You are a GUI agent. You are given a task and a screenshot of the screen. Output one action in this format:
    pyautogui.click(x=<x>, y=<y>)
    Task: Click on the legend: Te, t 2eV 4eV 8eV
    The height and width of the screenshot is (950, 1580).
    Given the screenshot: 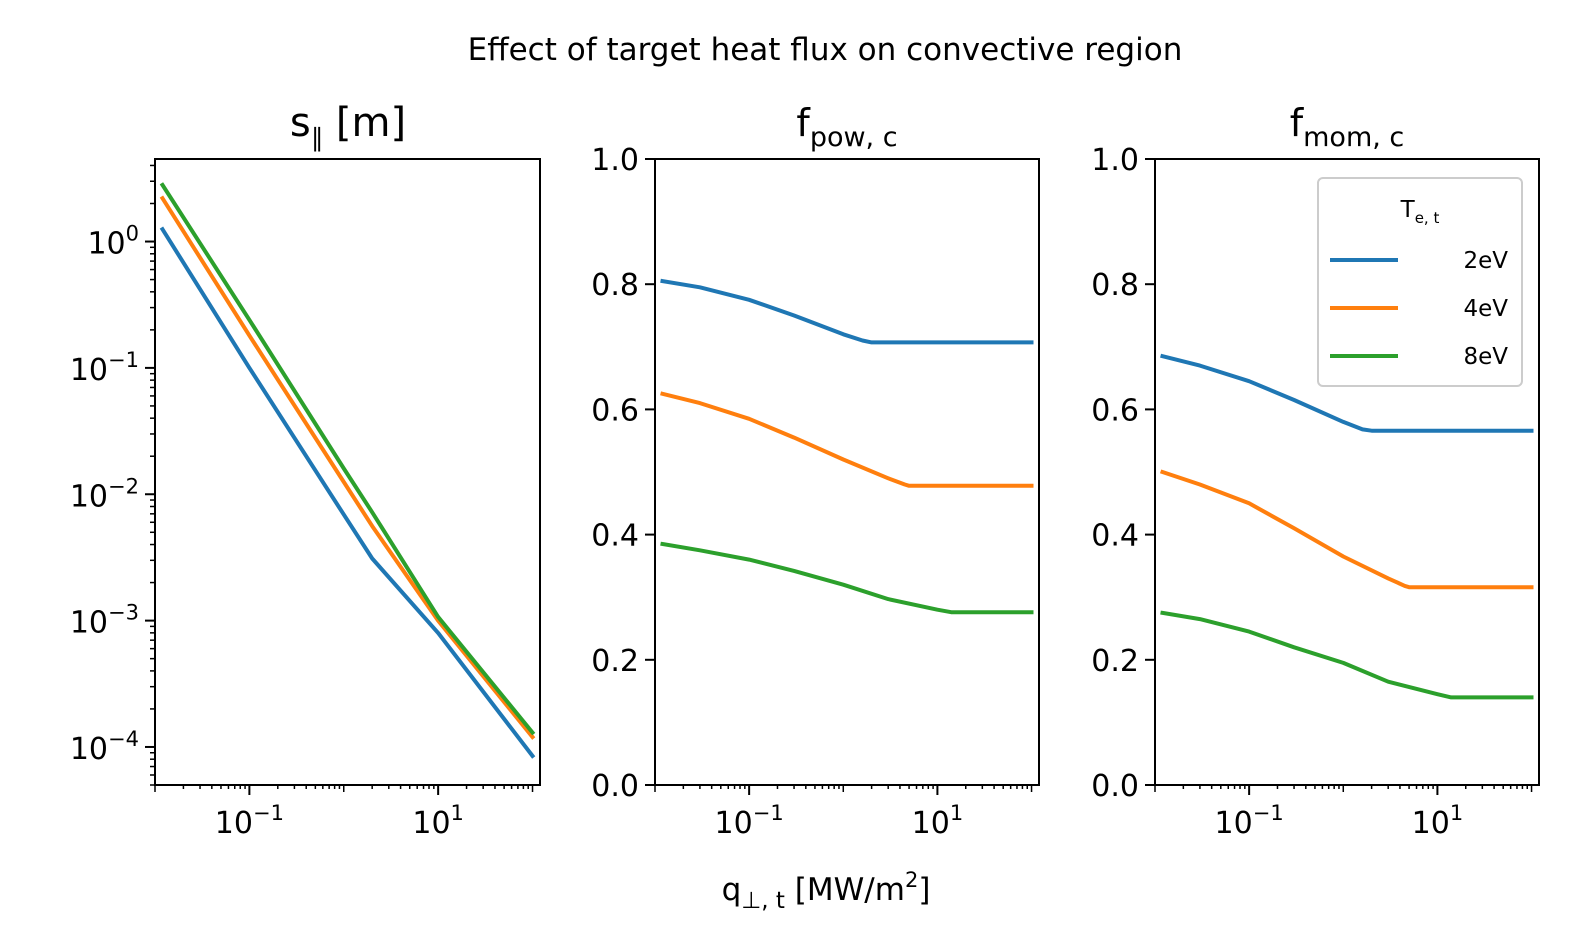 What is the action you would take?
    pyautogui.click(x=1420, y=282)
    